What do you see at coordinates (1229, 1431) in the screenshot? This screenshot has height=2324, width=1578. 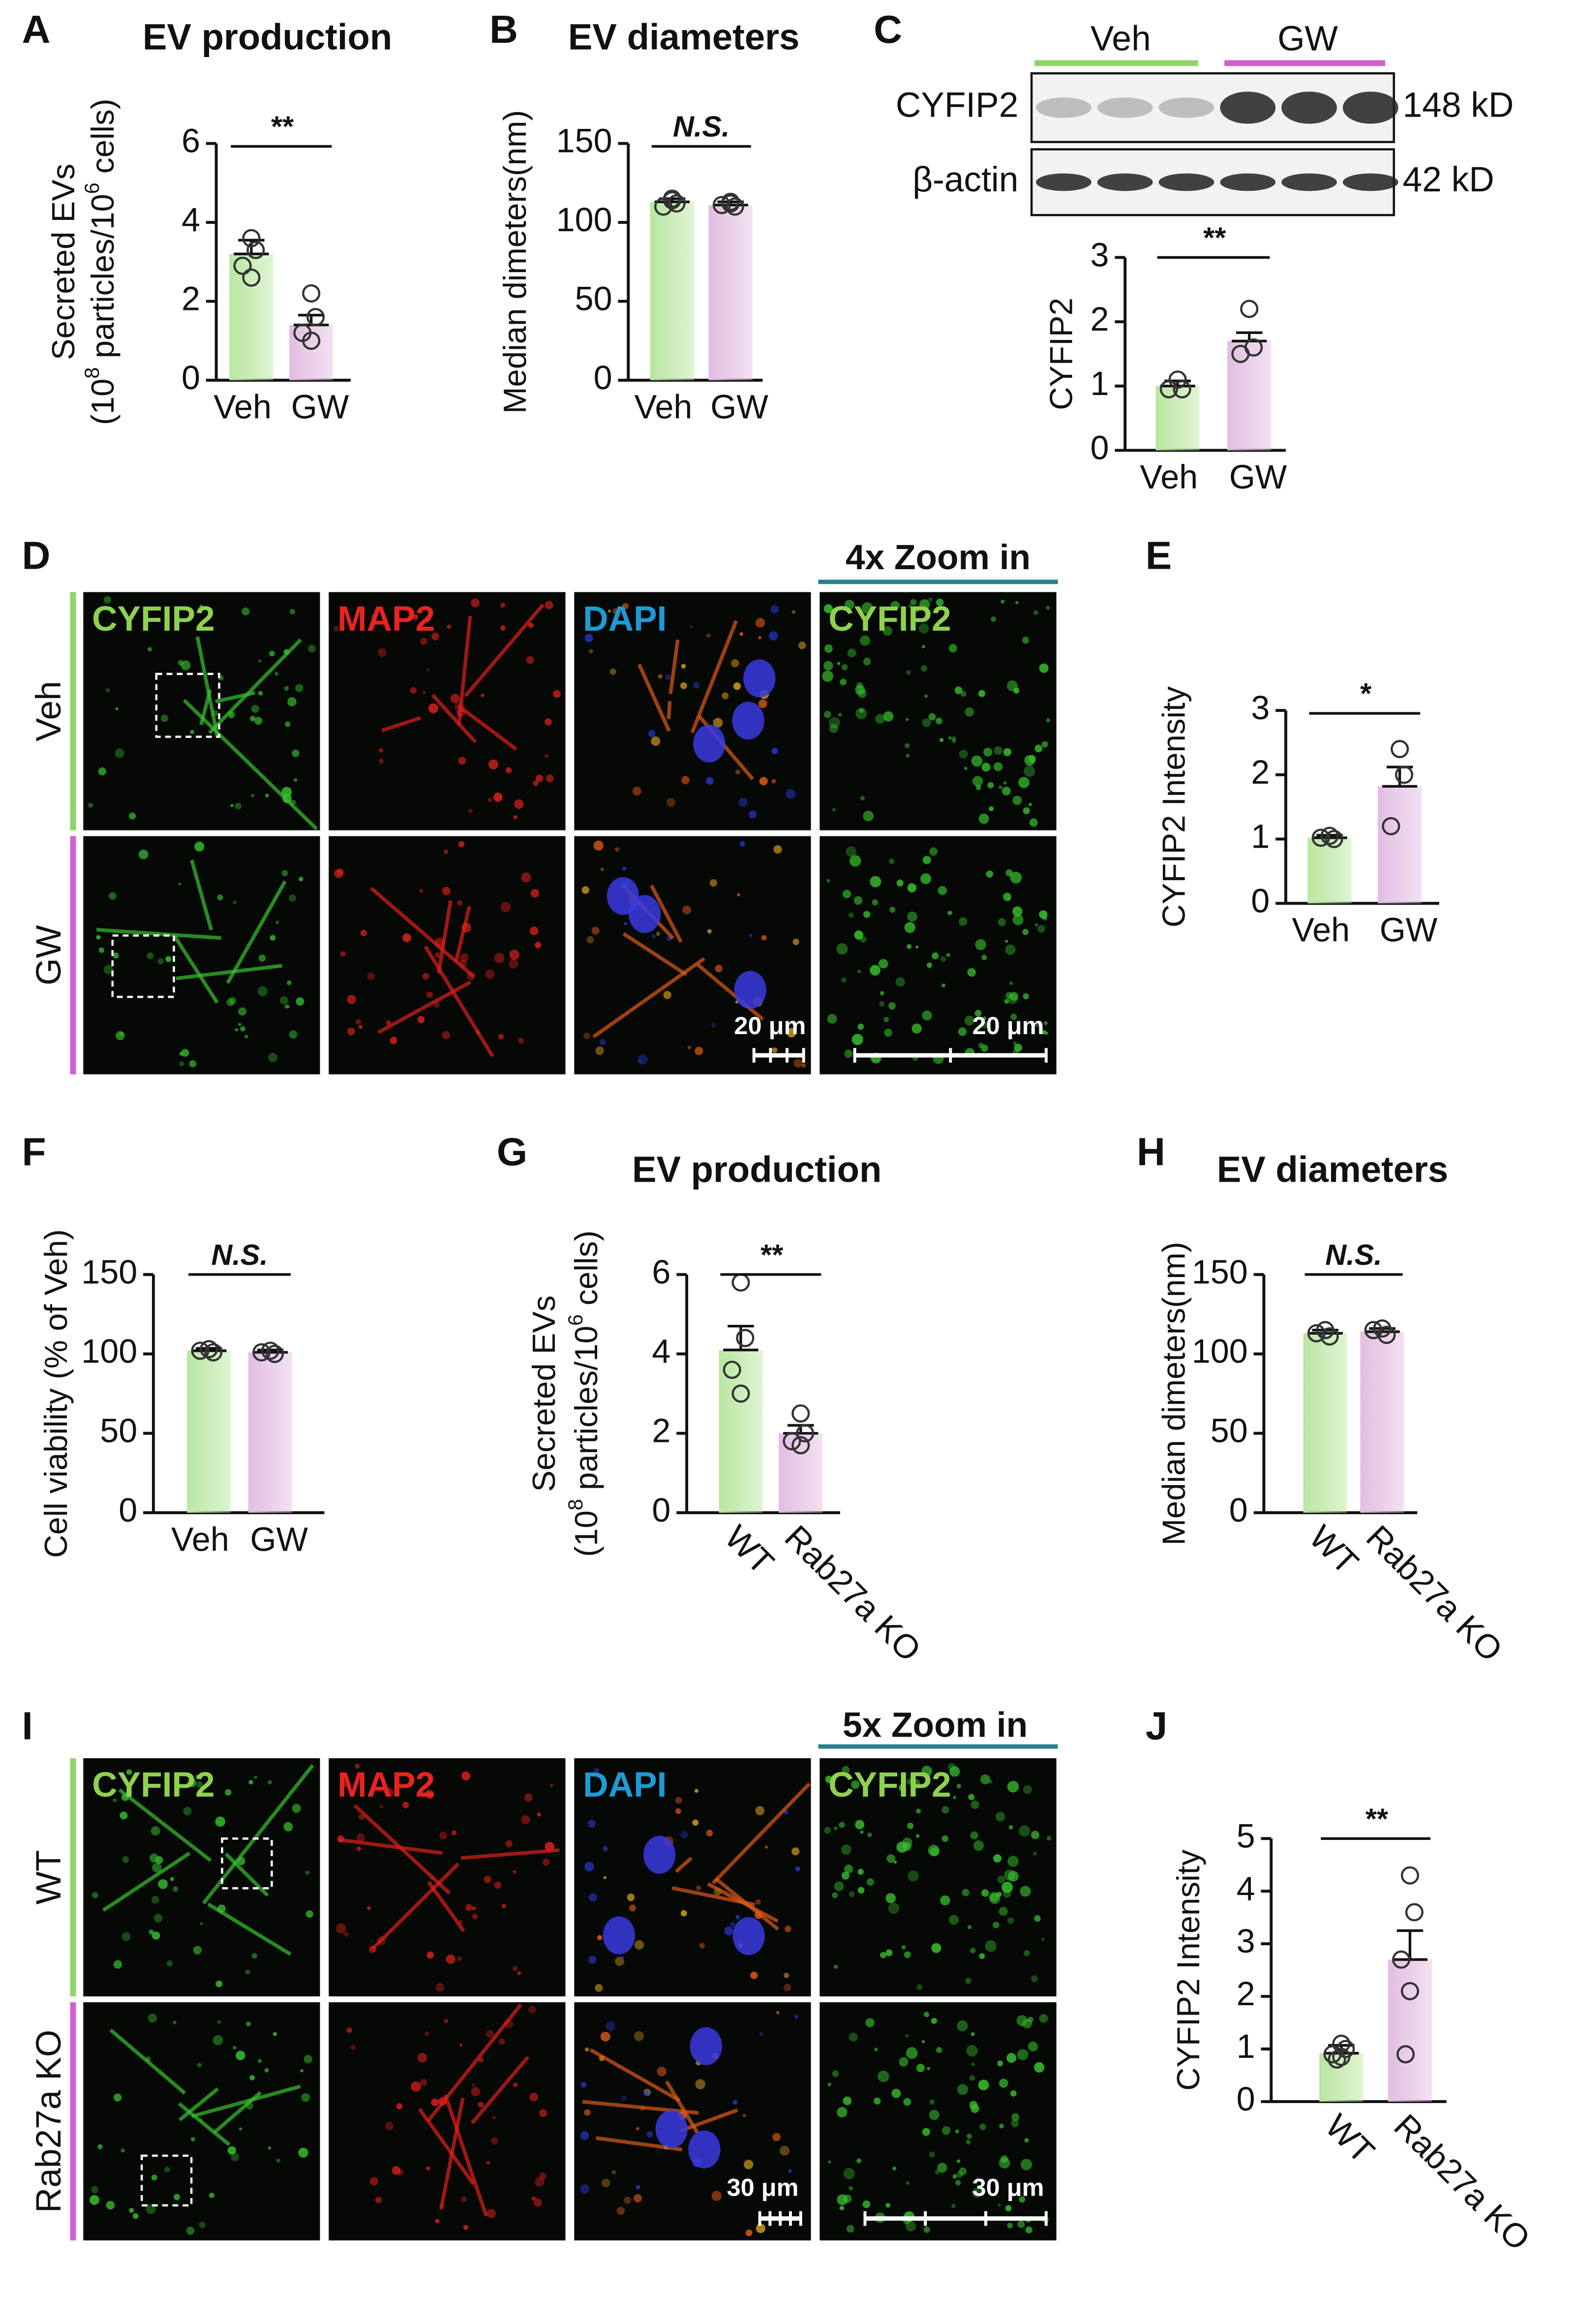 I see `y-tick-label: 50` at bounding box center [1229, 1431].